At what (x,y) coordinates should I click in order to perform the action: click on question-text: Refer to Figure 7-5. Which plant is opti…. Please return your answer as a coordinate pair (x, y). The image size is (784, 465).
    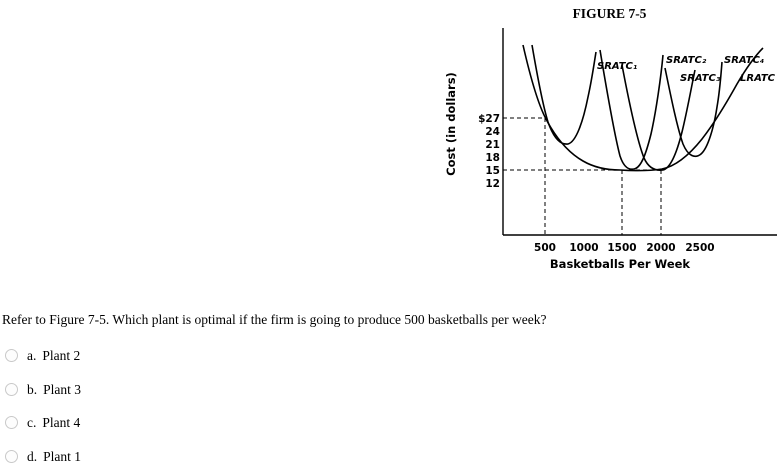
    Looking at the image, I should click on (274, 319).